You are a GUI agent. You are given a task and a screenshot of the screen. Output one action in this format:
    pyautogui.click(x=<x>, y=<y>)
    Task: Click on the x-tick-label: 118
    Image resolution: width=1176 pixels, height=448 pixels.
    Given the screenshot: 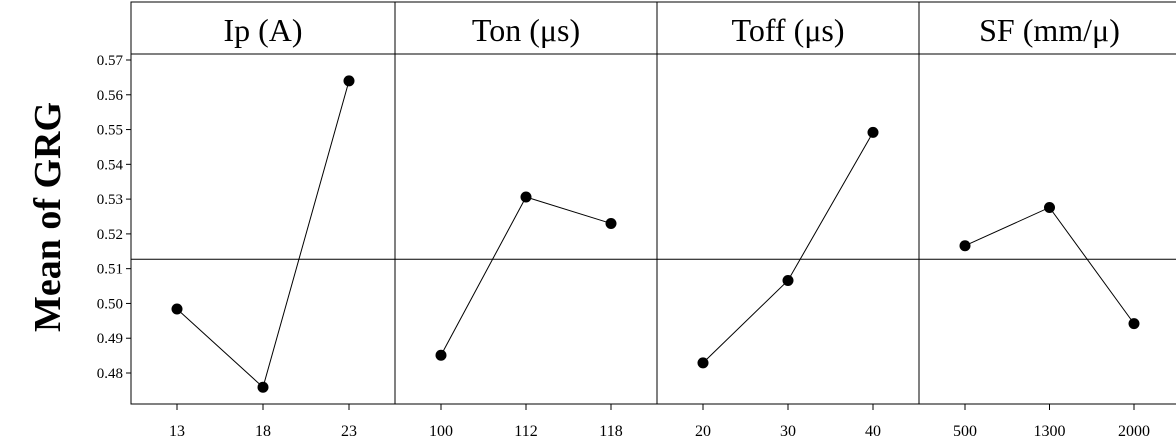 What is the action you would take?
    pyautogui.click(x=610, y=431)
    